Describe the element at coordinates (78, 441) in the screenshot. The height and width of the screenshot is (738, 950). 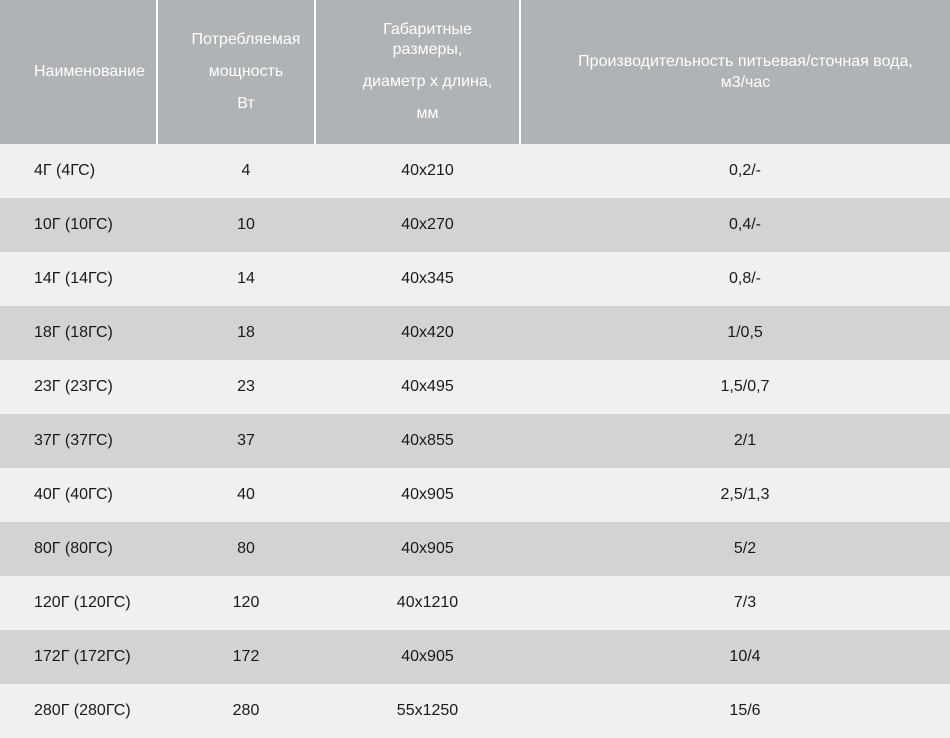
I see `name-cell: 37Г (37ГС)` at that location.